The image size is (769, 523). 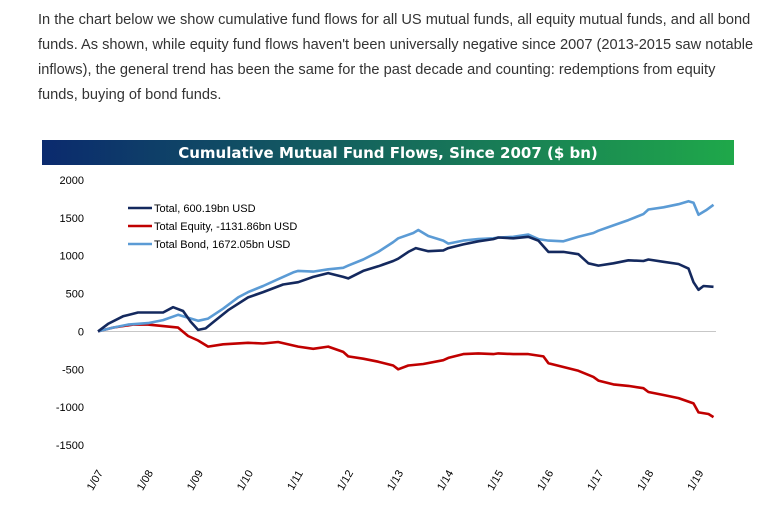 What do you see at coordinates (595, 480) in the screenshot?
I see `x-tick-label: 1/17` at bounding box center [595, 480].